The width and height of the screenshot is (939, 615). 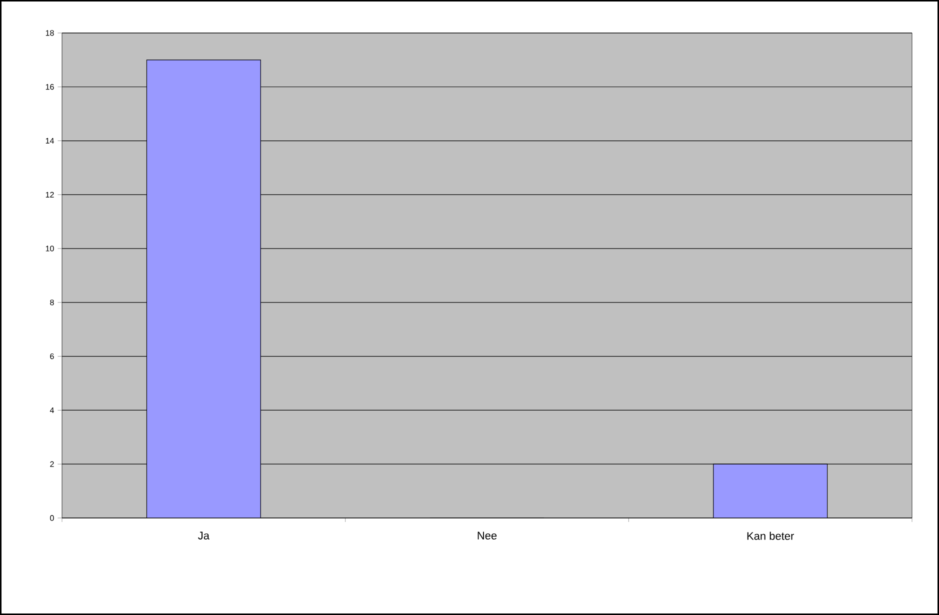 I want to click on y-tick-label: 2, so click(x=52, y=464).